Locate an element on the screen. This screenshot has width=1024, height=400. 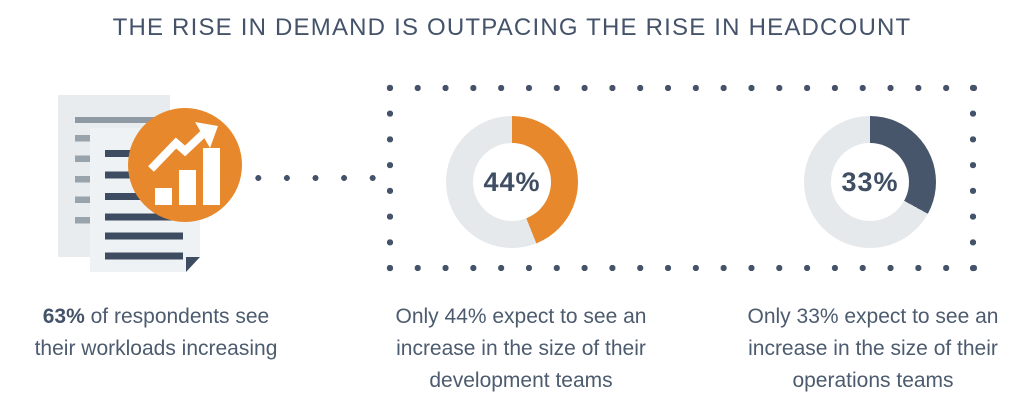
documents-growth-chart-icon is located at coordinates (150, 183).